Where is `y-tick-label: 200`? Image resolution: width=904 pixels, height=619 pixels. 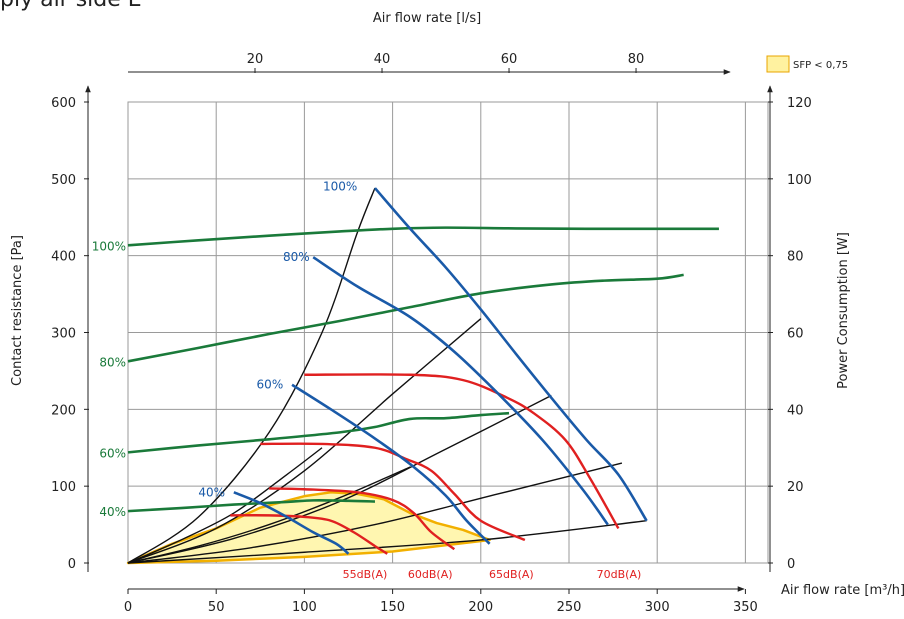
y-tick-label: 200 is located at coordinates (63, 410).